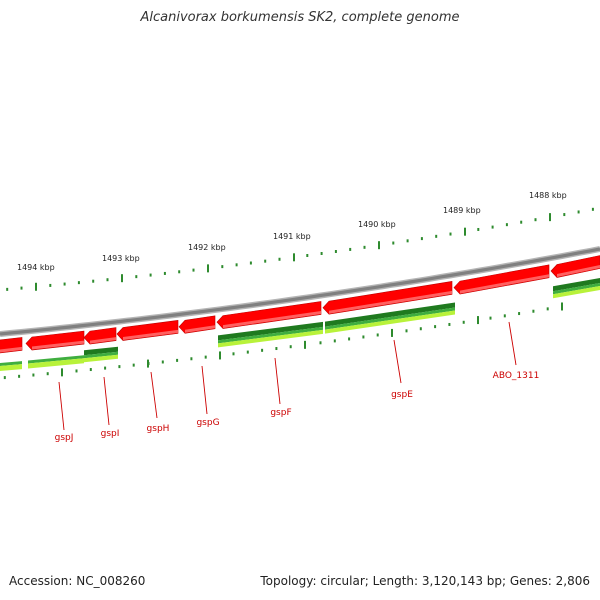  I want to click on gene-label: gspH, so click(158, 429).